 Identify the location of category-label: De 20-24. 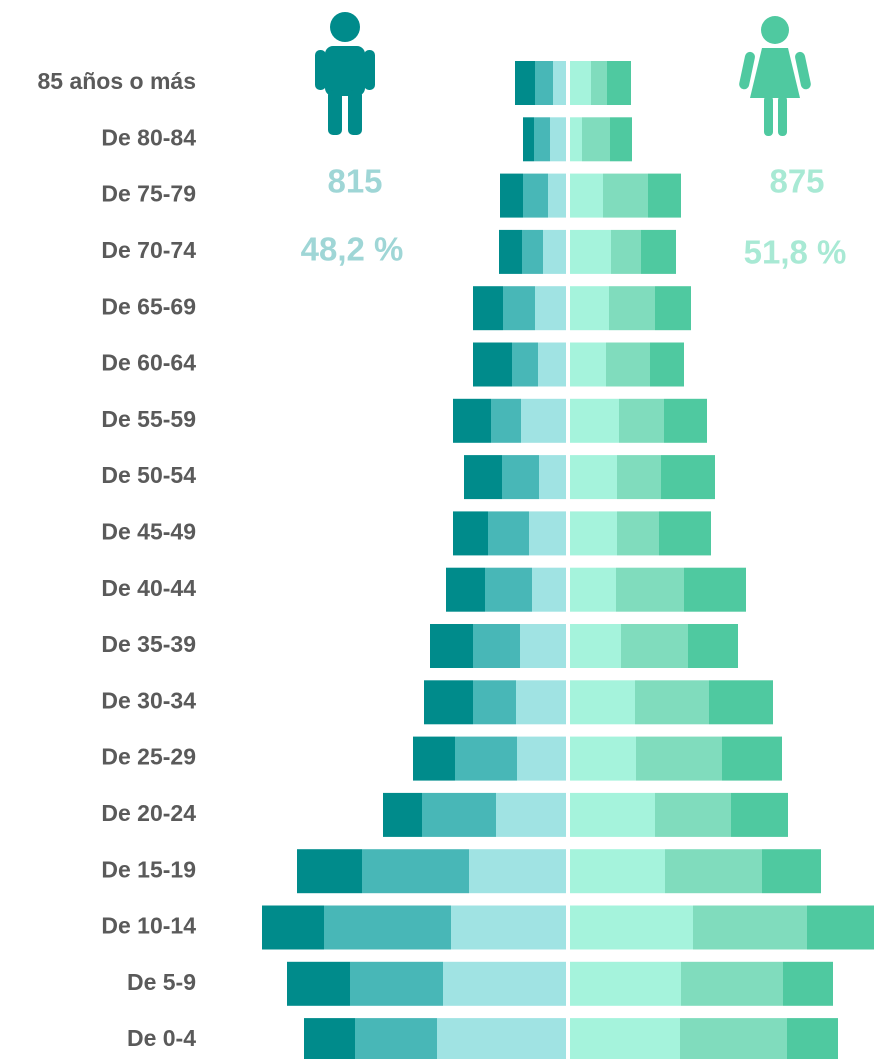
(148, 813).